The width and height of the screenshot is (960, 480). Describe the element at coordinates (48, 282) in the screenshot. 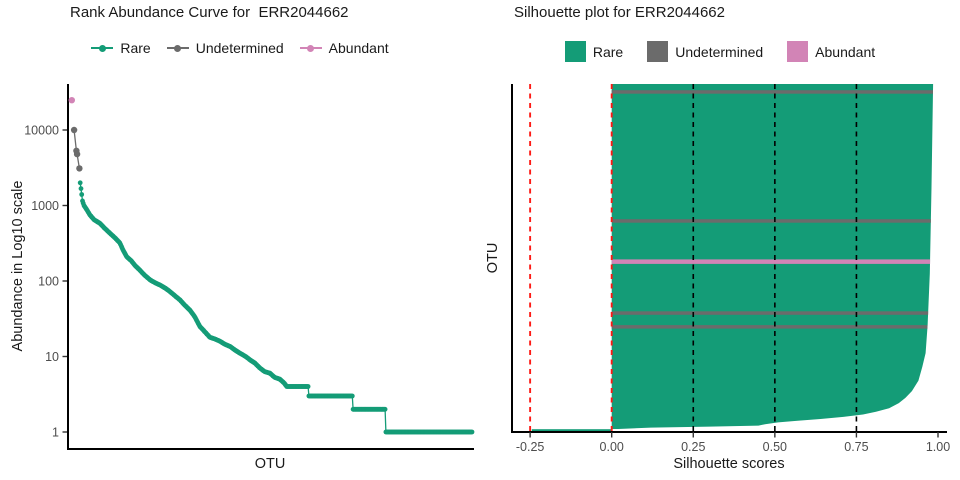

I see `svg-text: 100` at that location.